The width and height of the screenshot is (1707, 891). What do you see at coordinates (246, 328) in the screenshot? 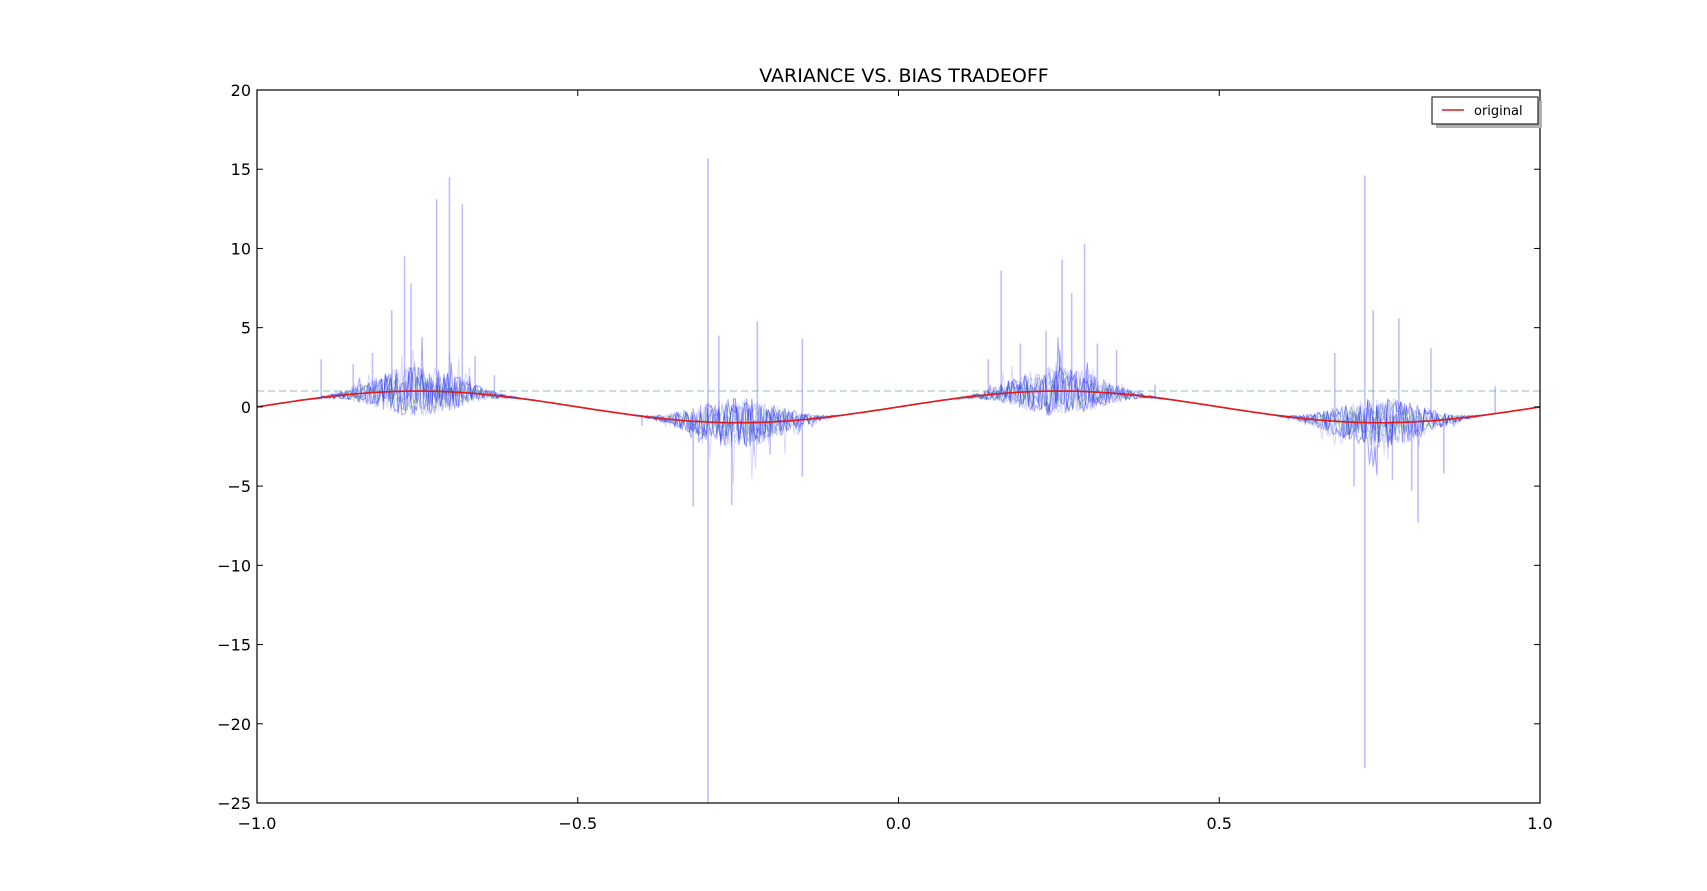
I see `y-tick-label: 5` at bounding box center [246, 328].